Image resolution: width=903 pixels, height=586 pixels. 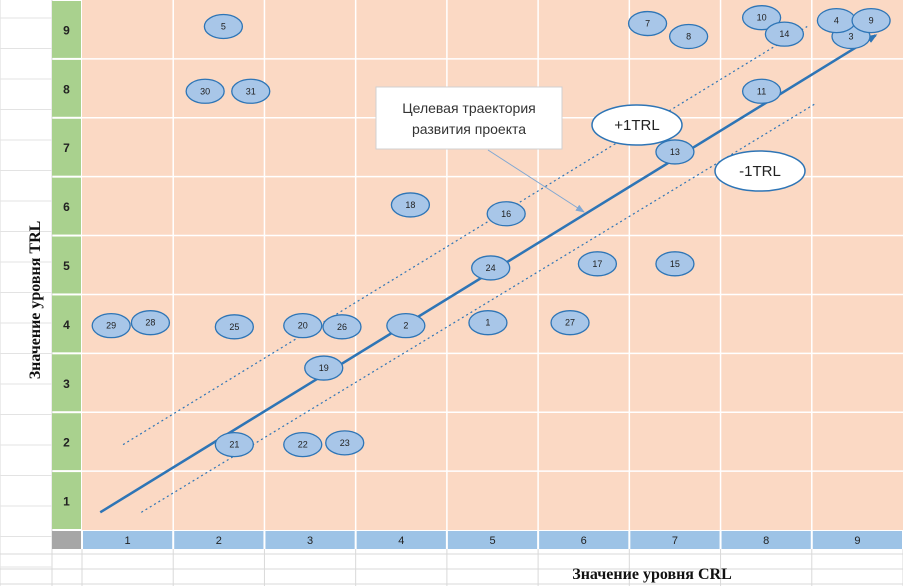 What do you see at coordinates (469, 129) in the screenshot?
I see `trajectory-annotation-line: развития проекта` at bounding box center [469, 129].